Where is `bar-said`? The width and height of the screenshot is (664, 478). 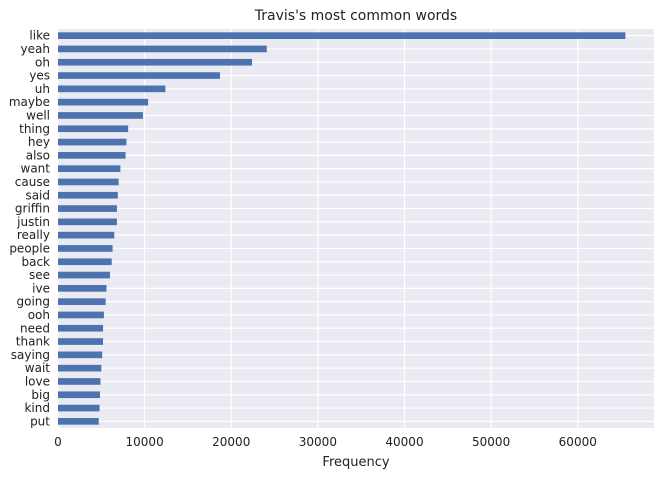 bar-said is located at coordinates (88, 195).